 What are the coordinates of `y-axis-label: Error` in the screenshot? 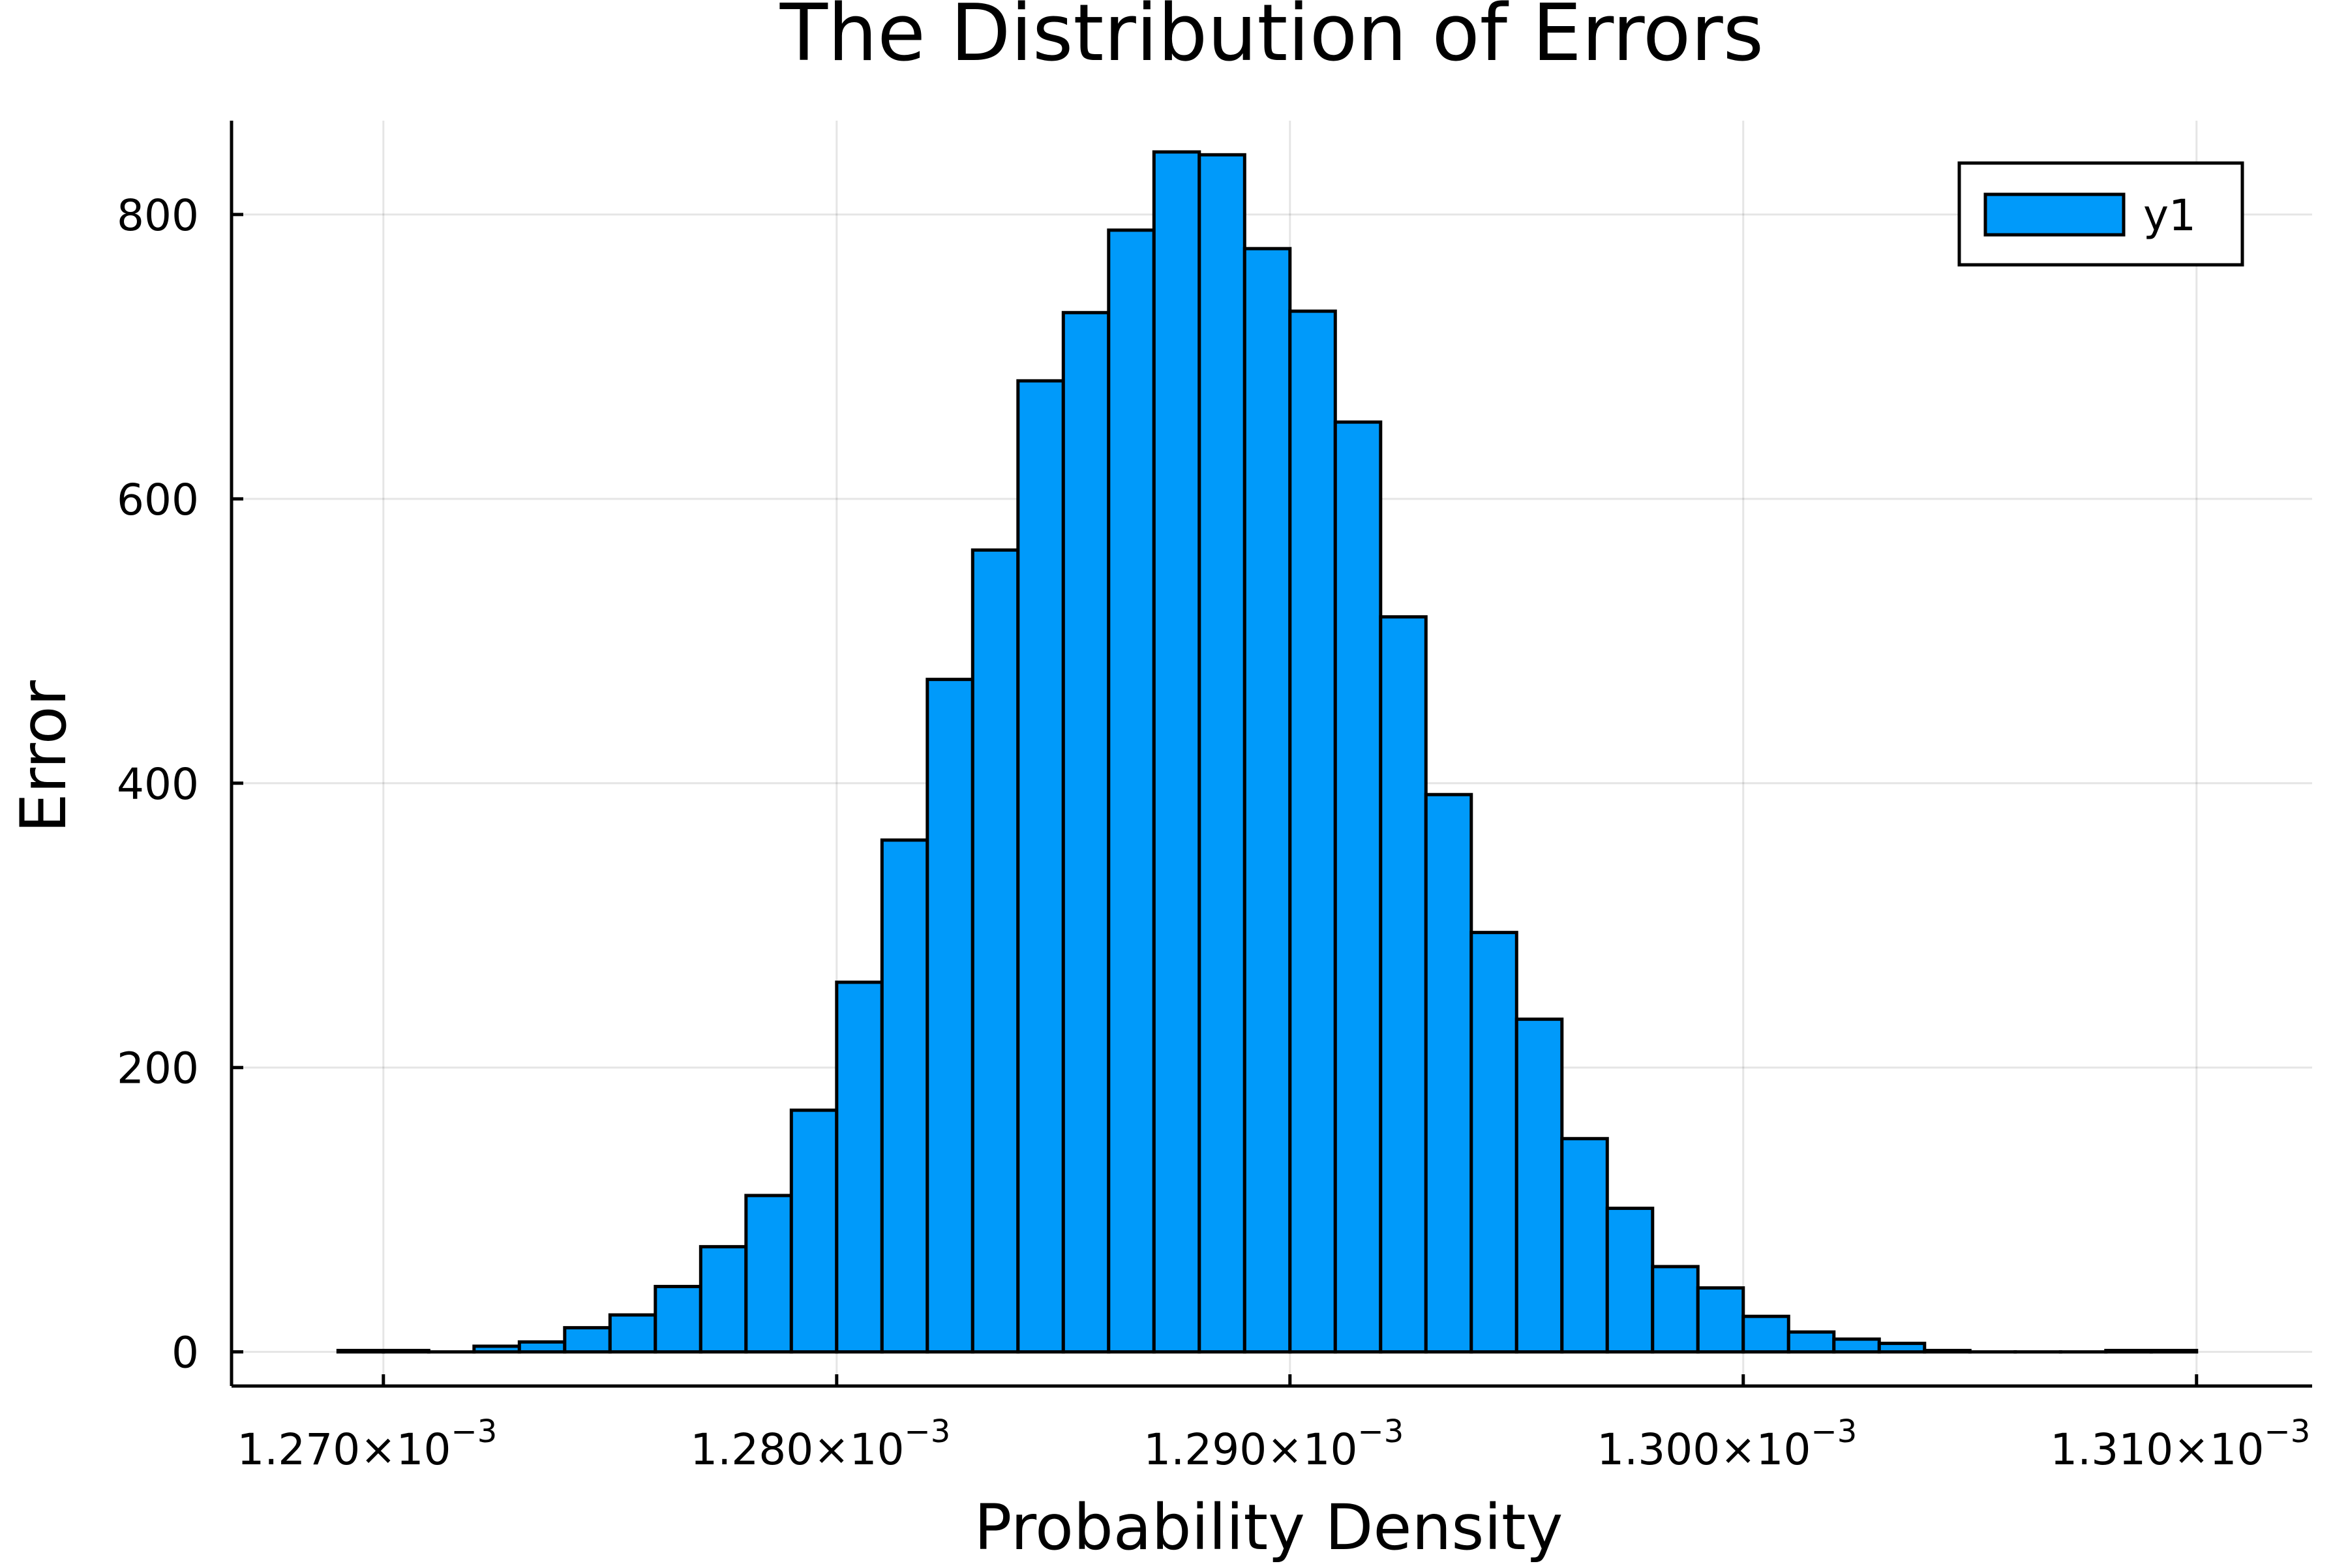 It's located at (43, 756).